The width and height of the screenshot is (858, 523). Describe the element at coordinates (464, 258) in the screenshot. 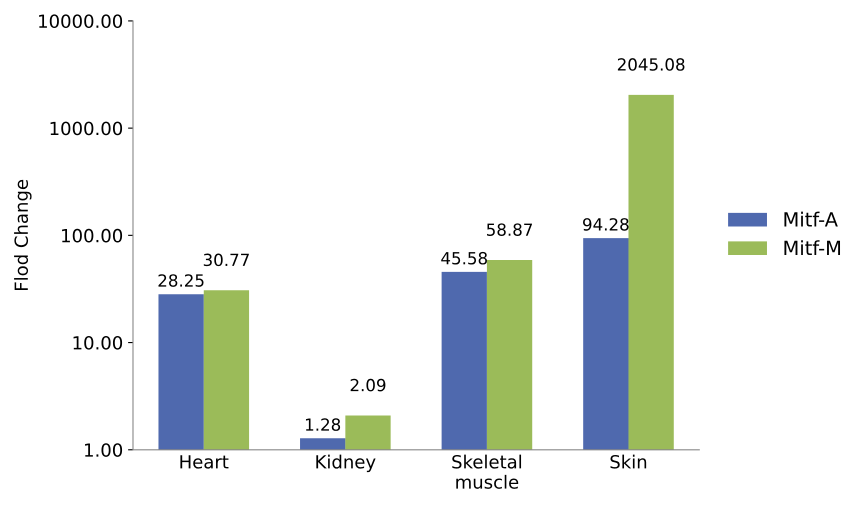

I see `data-label: 45.58` at that location.